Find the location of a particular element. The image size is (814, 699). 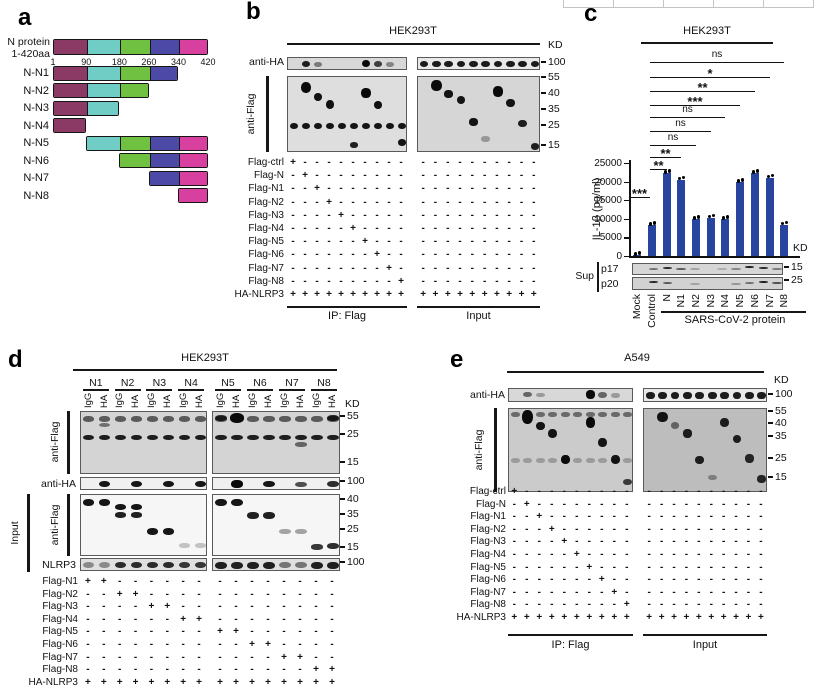

panel-b-anti-flag-bracket is located at coordinates (267, 114).